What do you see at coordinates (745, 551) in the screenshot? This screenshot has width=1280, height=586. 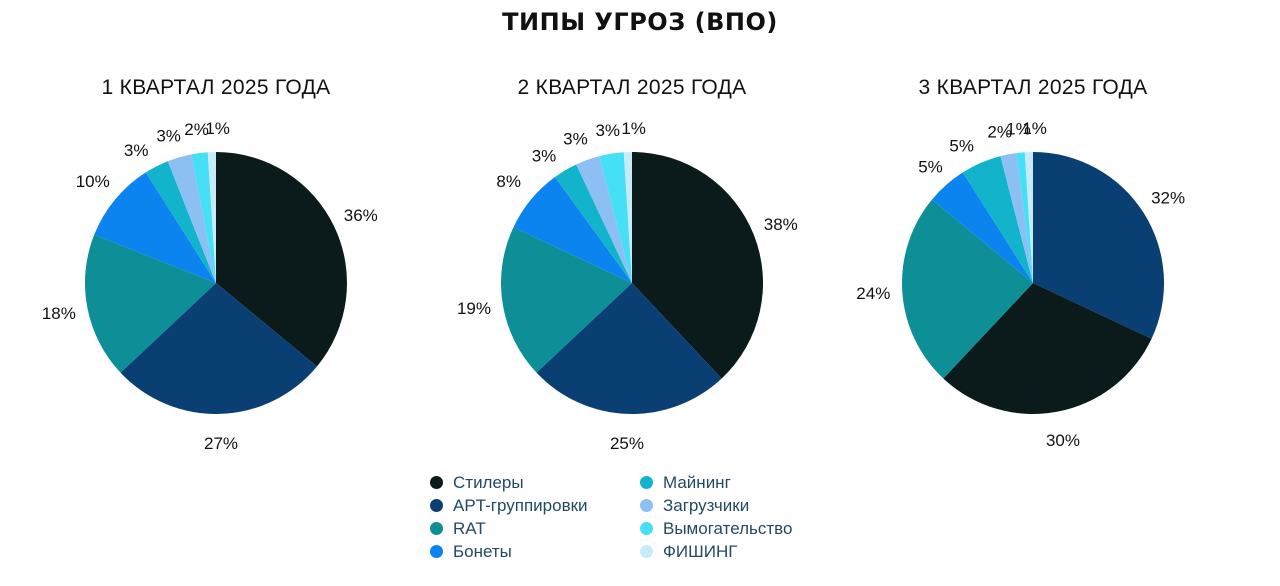 I see `legend-item: ФИШИНГ` at bounding box center [745, 551].